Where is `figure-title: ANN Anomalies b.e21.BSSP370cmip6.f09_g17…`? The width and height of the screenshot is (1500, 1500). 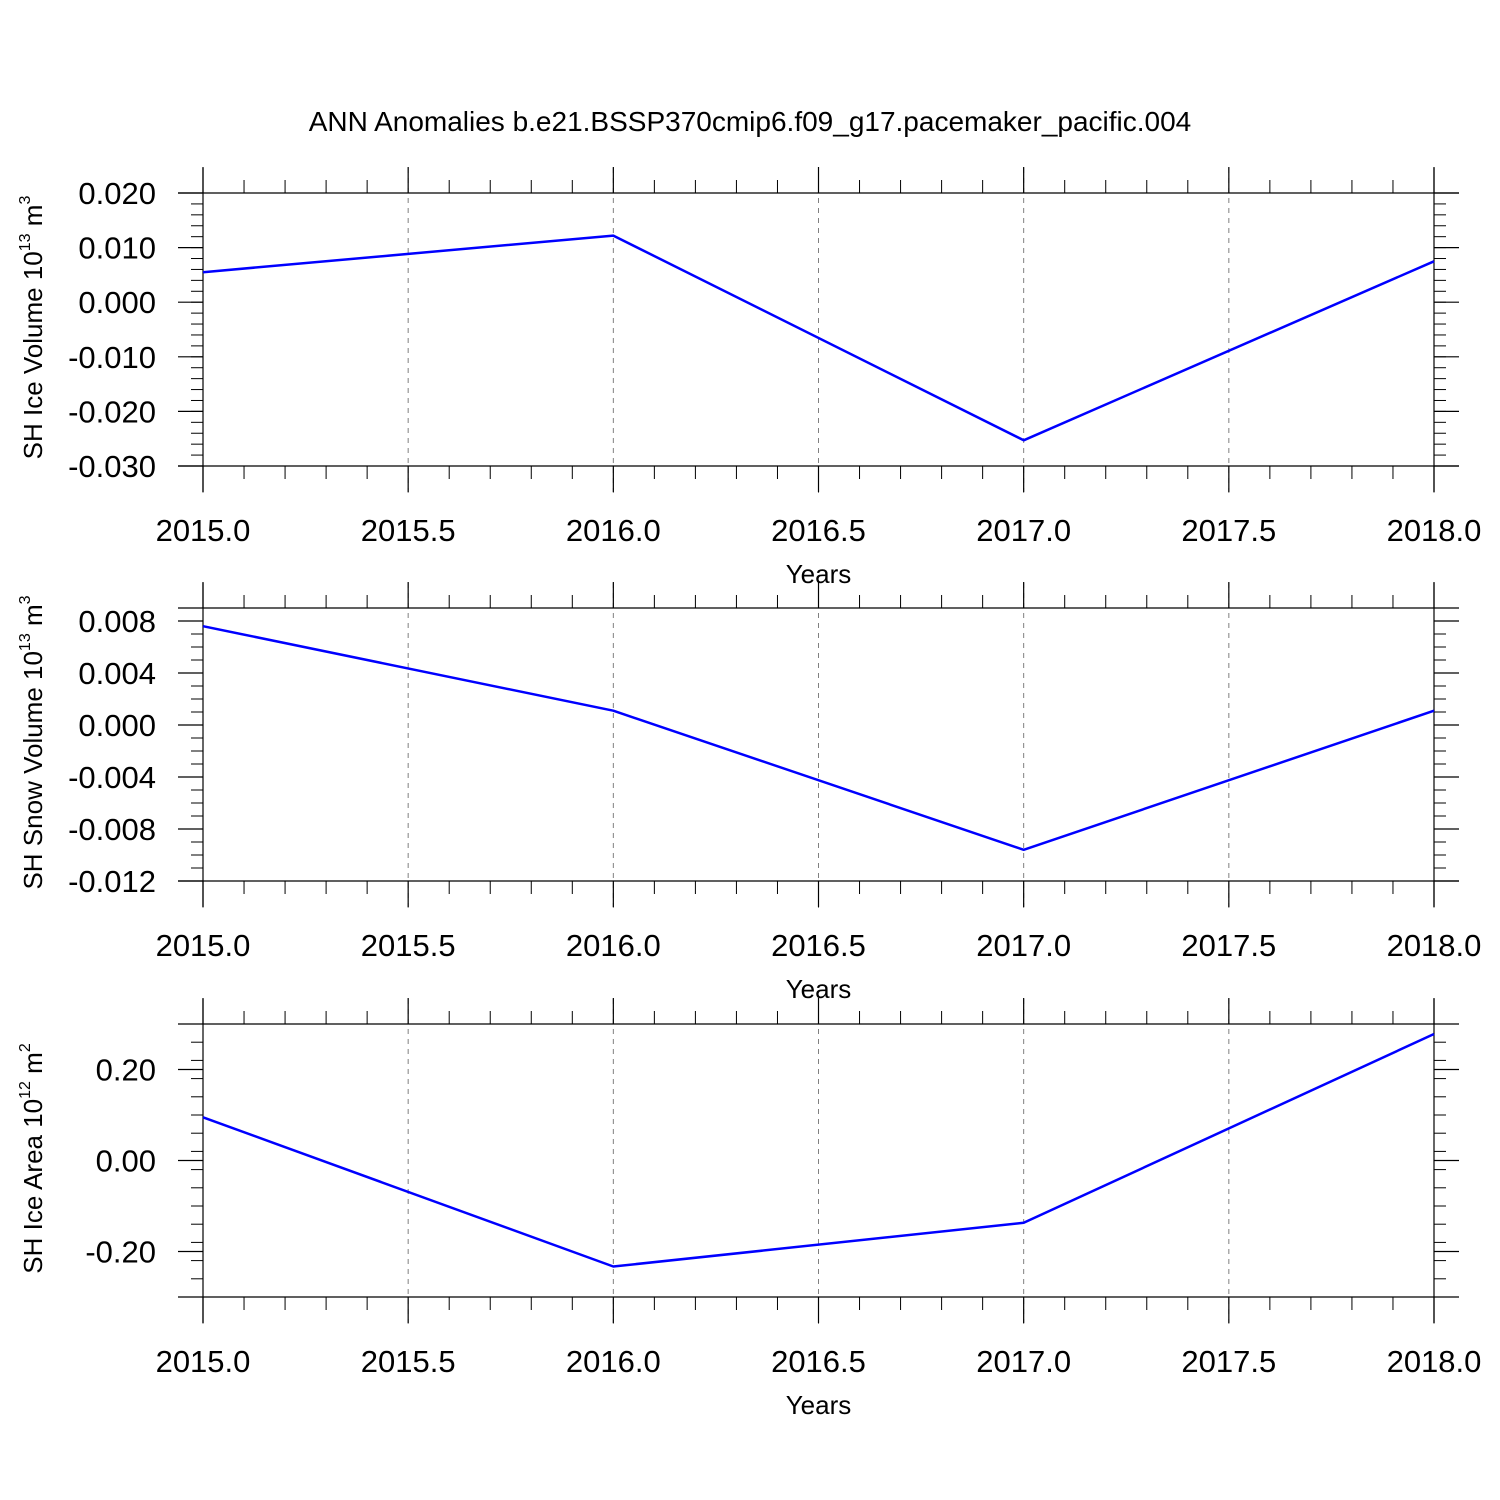 figure-title: ANN Anomalies b.e21.BSSP370cmip6.f09_g17… is located at coordinates (750, 121).